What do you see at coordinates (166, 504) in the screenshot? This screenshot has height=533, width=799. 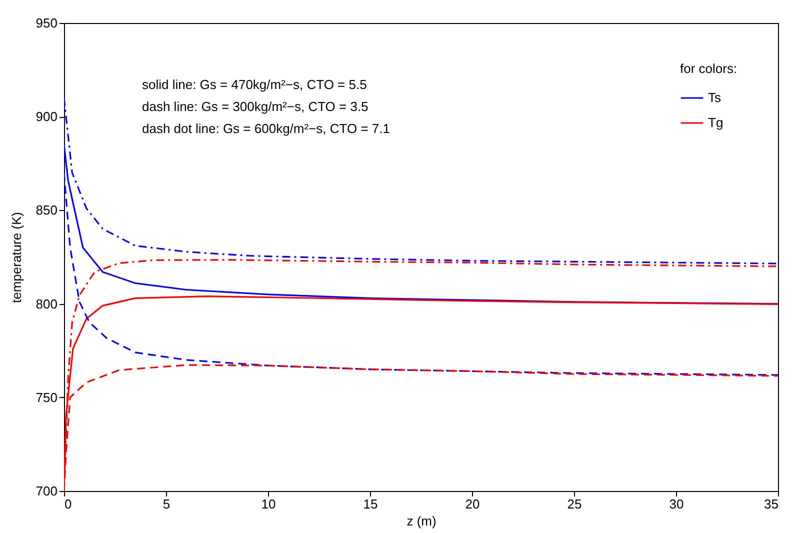 I see `x-tick-label: 5` at bounding box center [166, 504].